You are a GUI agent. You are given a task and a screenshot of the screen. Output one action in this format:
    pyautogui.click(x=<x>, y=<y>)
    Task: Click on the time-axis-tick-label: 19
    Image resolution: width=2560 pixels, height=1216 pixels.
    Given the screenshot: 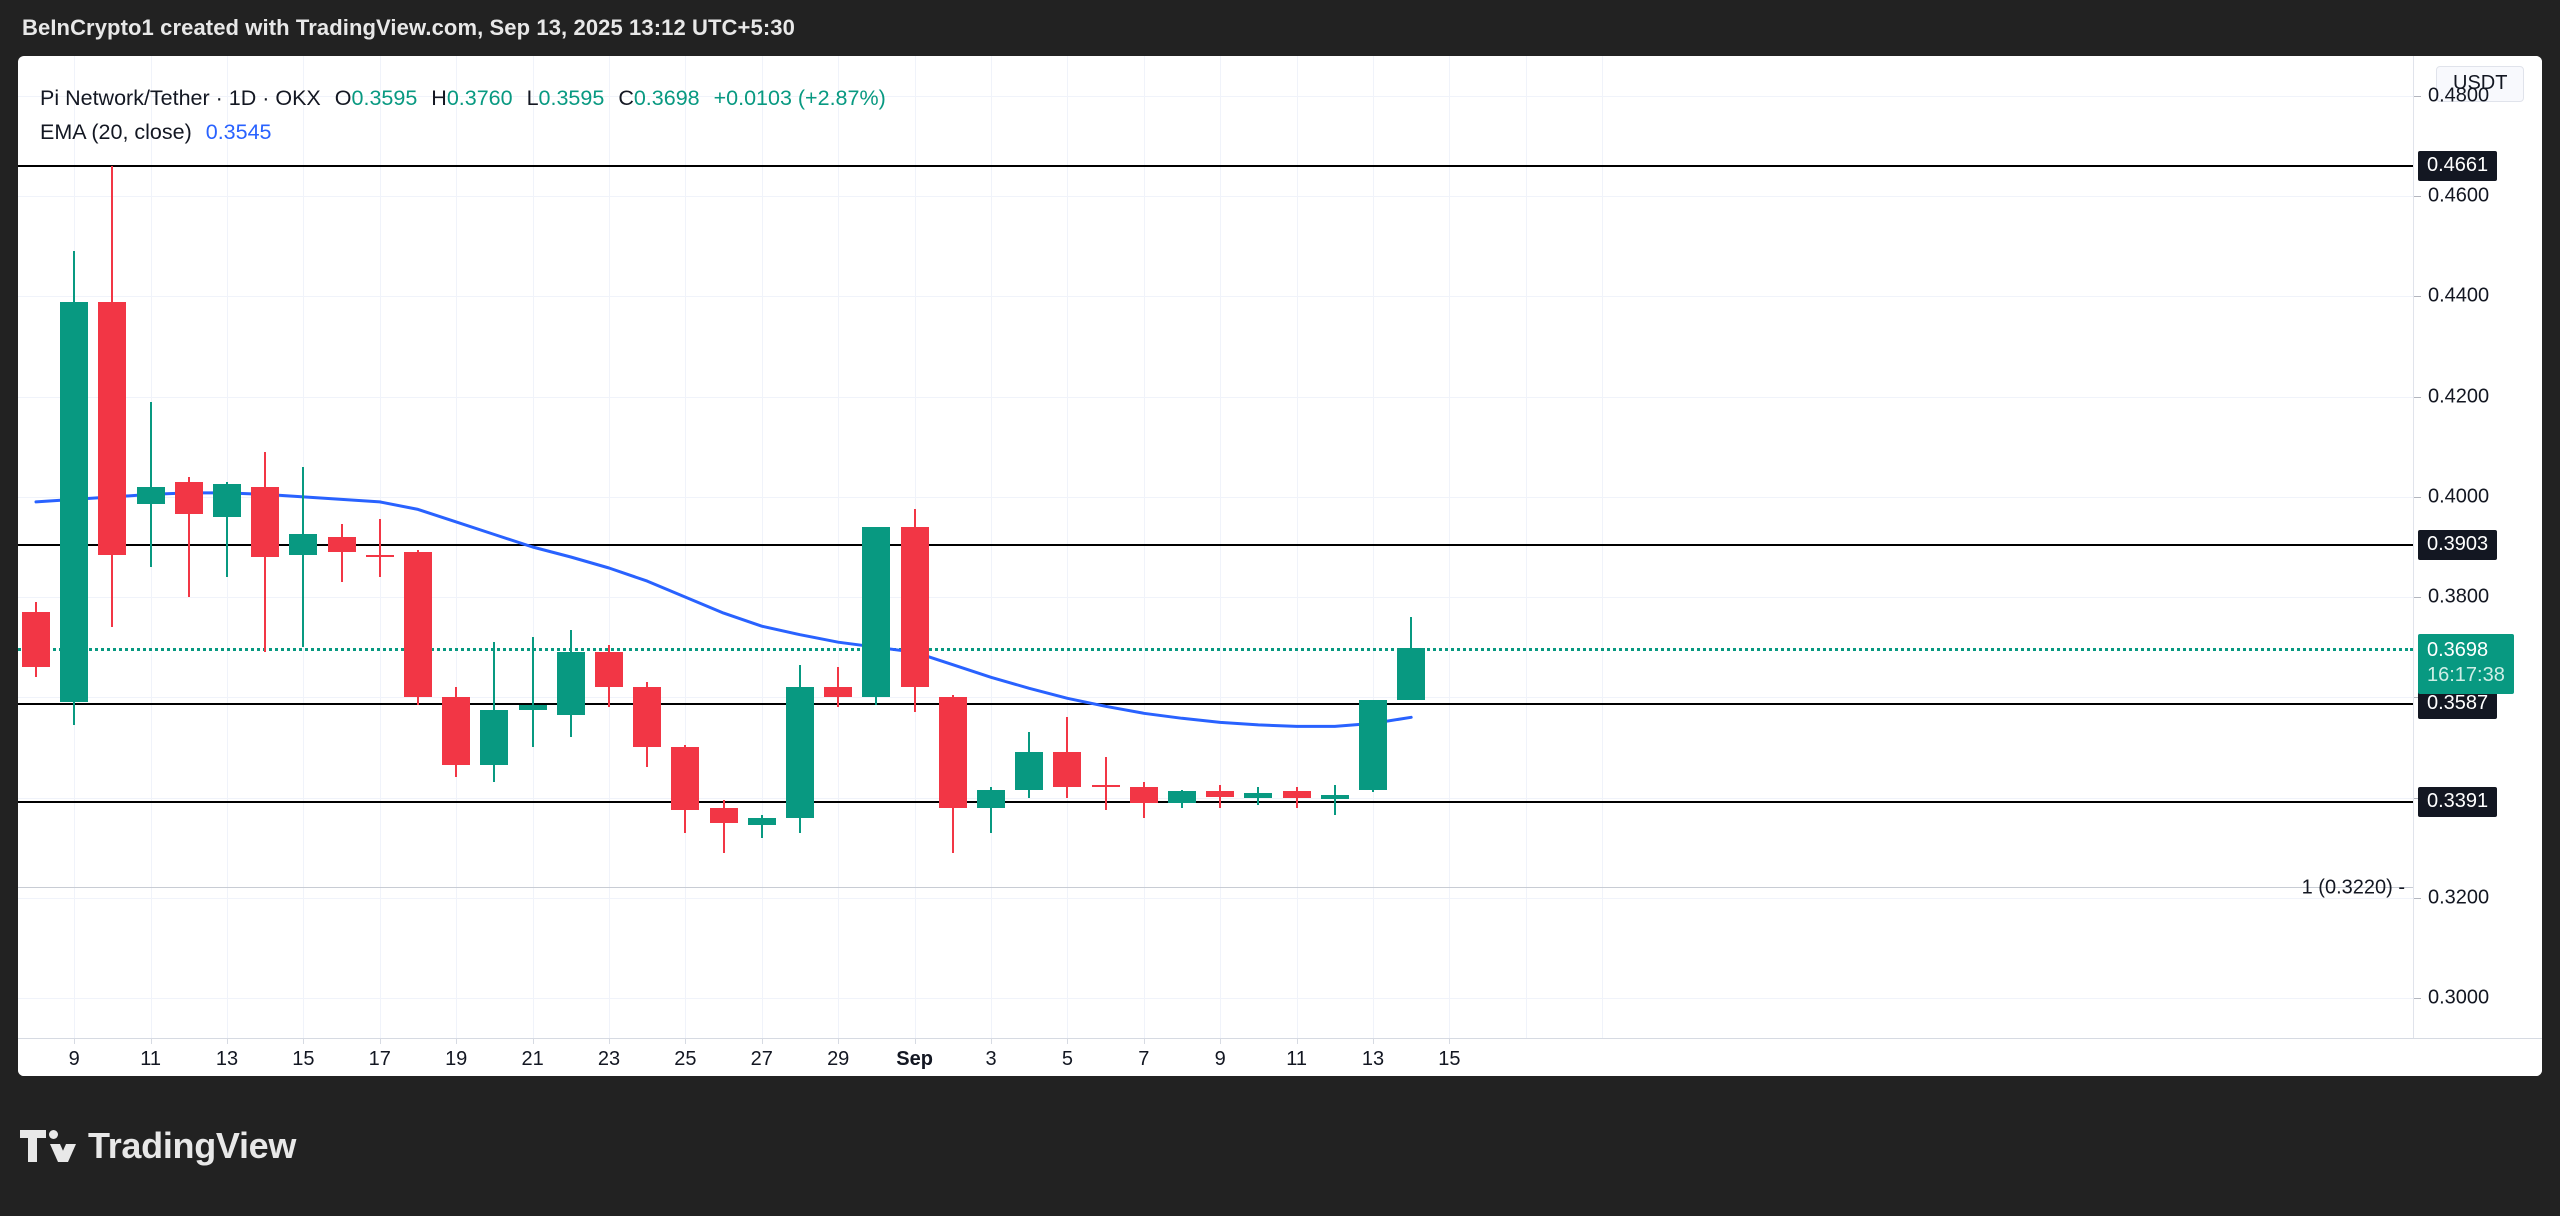 What is the action you would take?
    pyautogui.click(x=456, y=1059)
    